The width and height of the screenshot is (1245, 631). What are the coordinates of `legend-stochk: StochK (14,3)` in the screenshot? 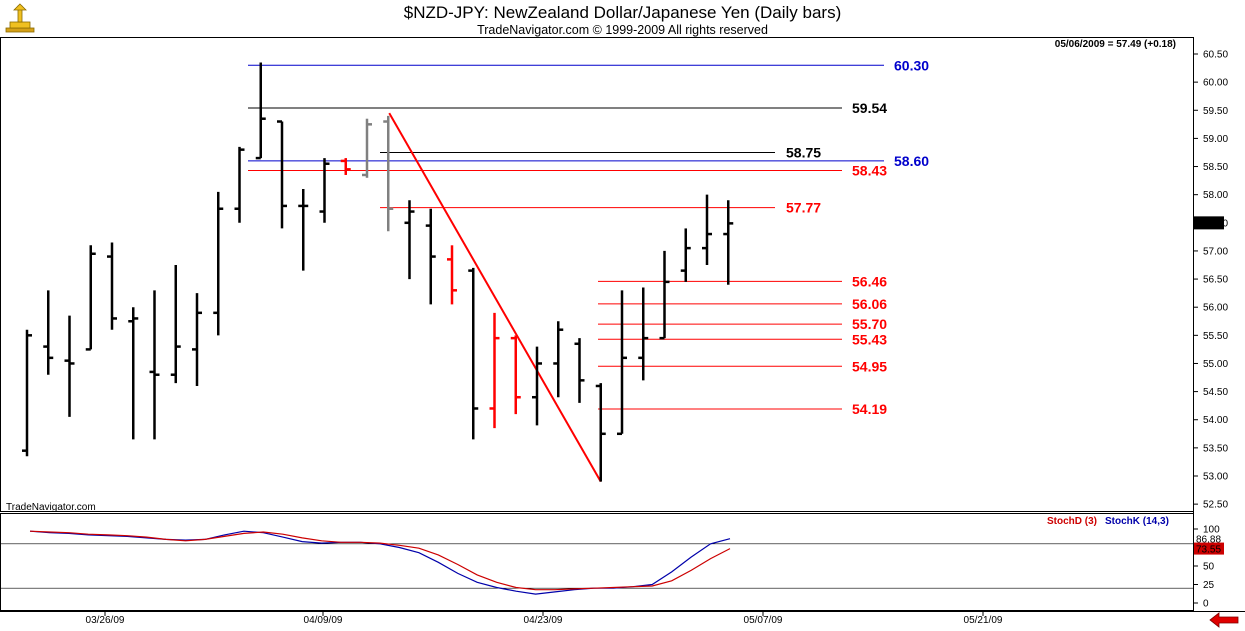 It's located at (1137, 521).